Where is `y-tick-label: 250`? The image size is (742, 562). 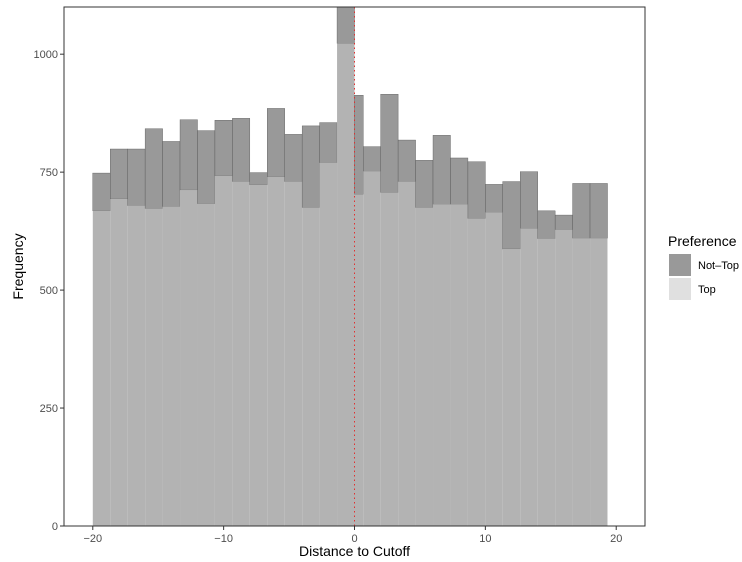
y-tick-label: 250 is located at coordinates (49, 409).